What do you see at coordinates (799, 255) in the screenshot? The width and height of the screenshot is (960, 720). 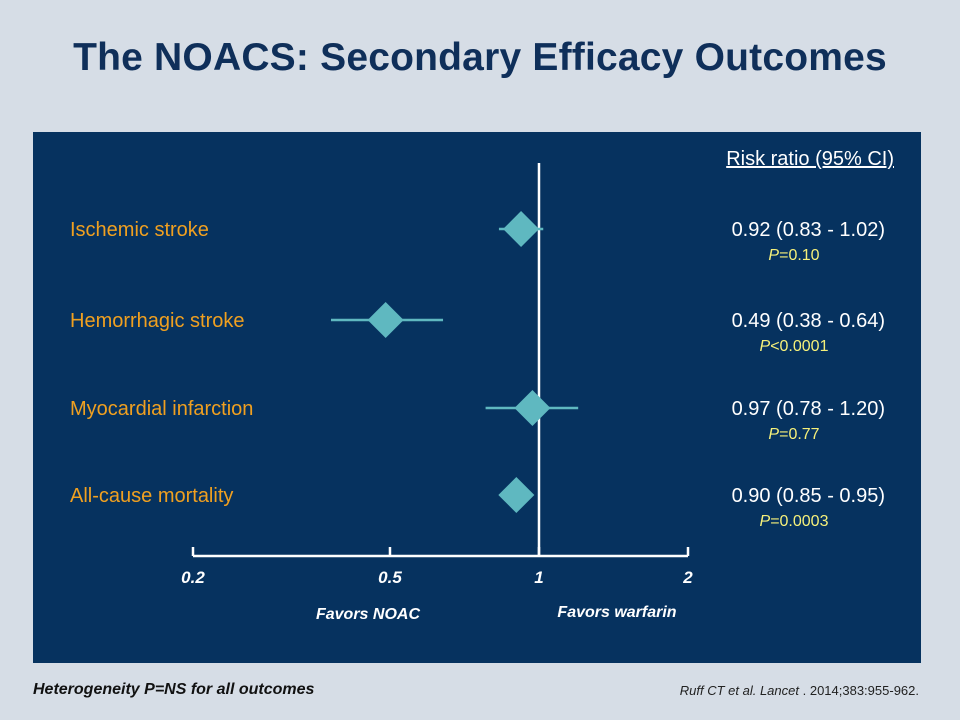 I see `p-value-number: =0.10` at bounding box center [799, 255].